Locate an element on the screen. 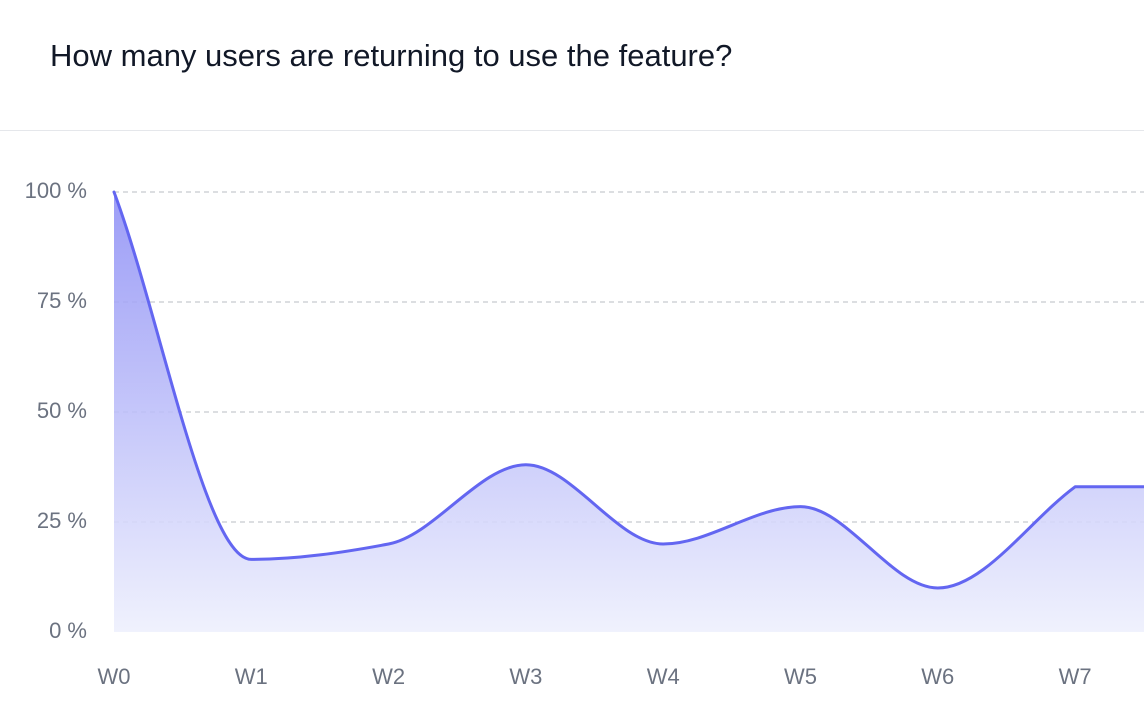 The width and height of the screenshot is (1144, 722). x-tick-label: W2 is located at coordinates (388, 676).